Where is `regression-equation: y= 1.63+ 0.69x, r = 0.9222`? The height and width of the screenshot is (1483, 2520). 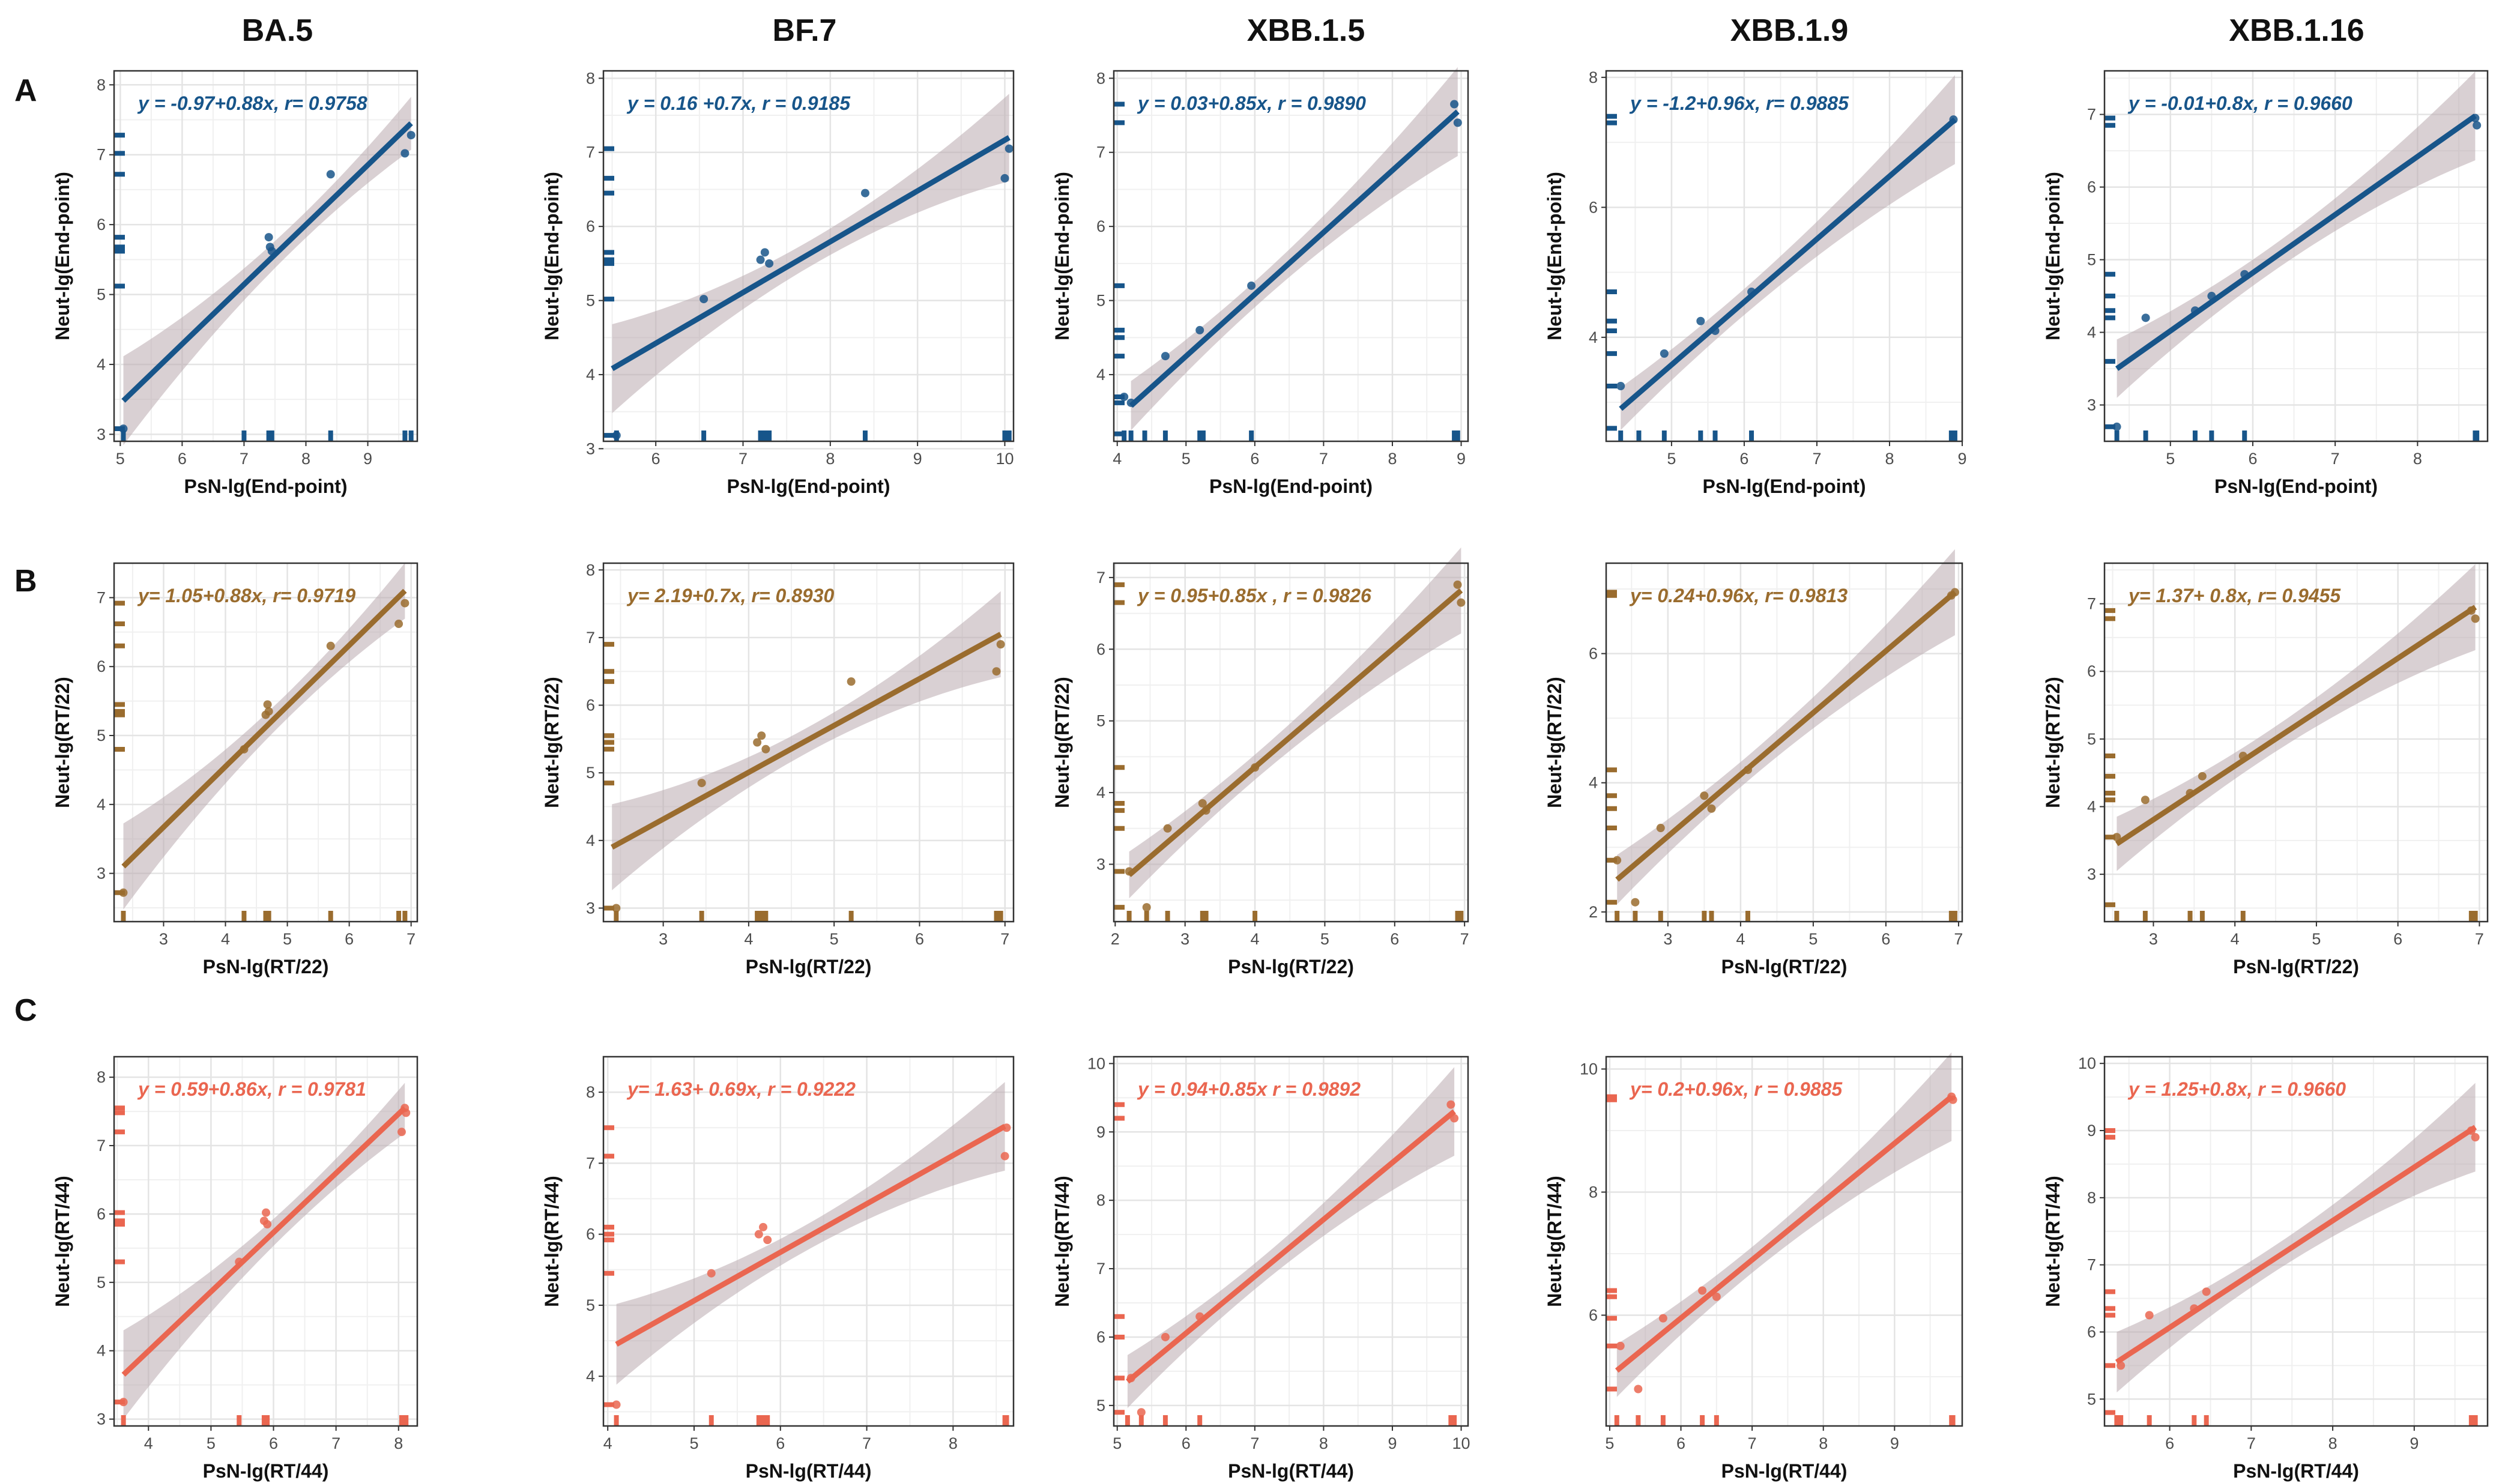 regression-equation: y= 1.63+ 0.69x, r = 0.9222 is located at coordinates (741, 1089).